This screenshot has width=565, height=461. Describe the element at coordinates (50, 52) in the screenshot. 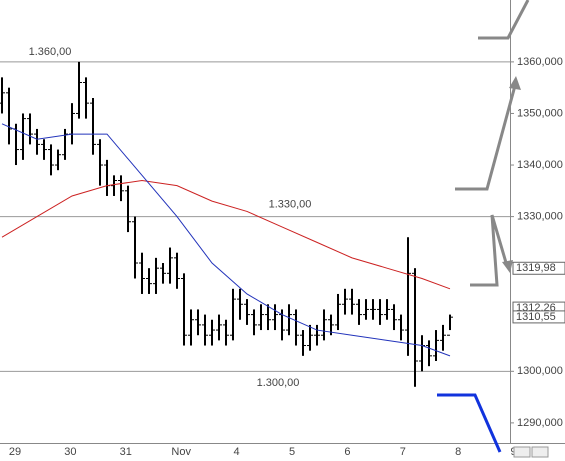

I see `level-label: 1.360,00` at that location.